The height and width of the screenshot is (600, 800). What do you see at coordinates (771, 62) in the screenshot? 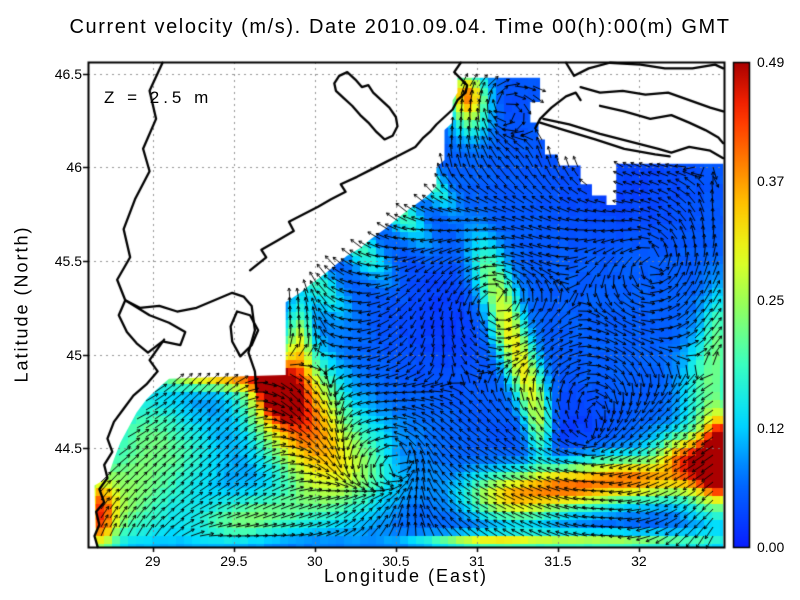
I see `colorbar-tick-label: 0.49` at bounding box center [771, 62].